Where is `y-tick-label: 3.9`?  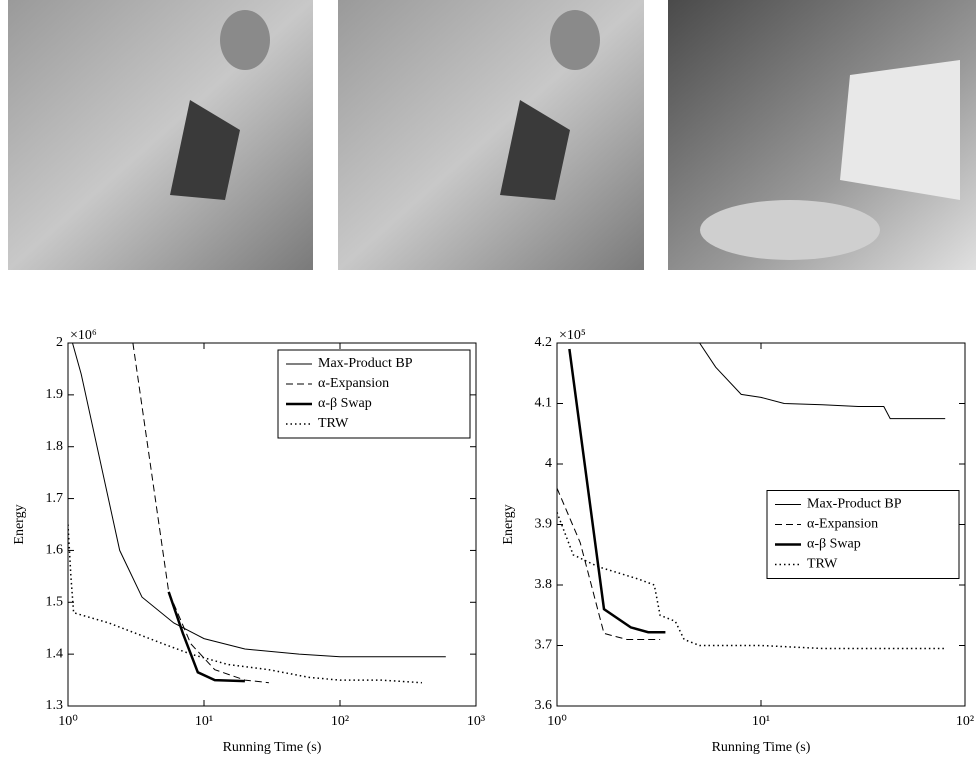 y-tick-label: 3.9 is located at coordinates (544, 524).